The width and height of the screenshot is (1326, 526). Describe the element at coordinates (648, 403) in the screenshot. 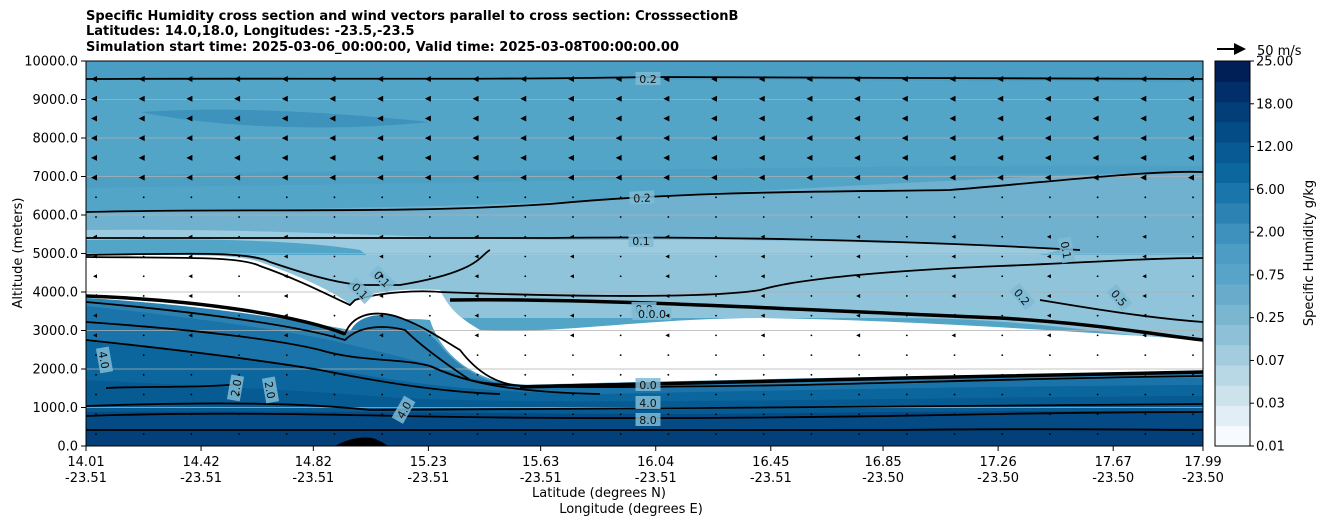

I see `svg-text: 4.0` at that location.